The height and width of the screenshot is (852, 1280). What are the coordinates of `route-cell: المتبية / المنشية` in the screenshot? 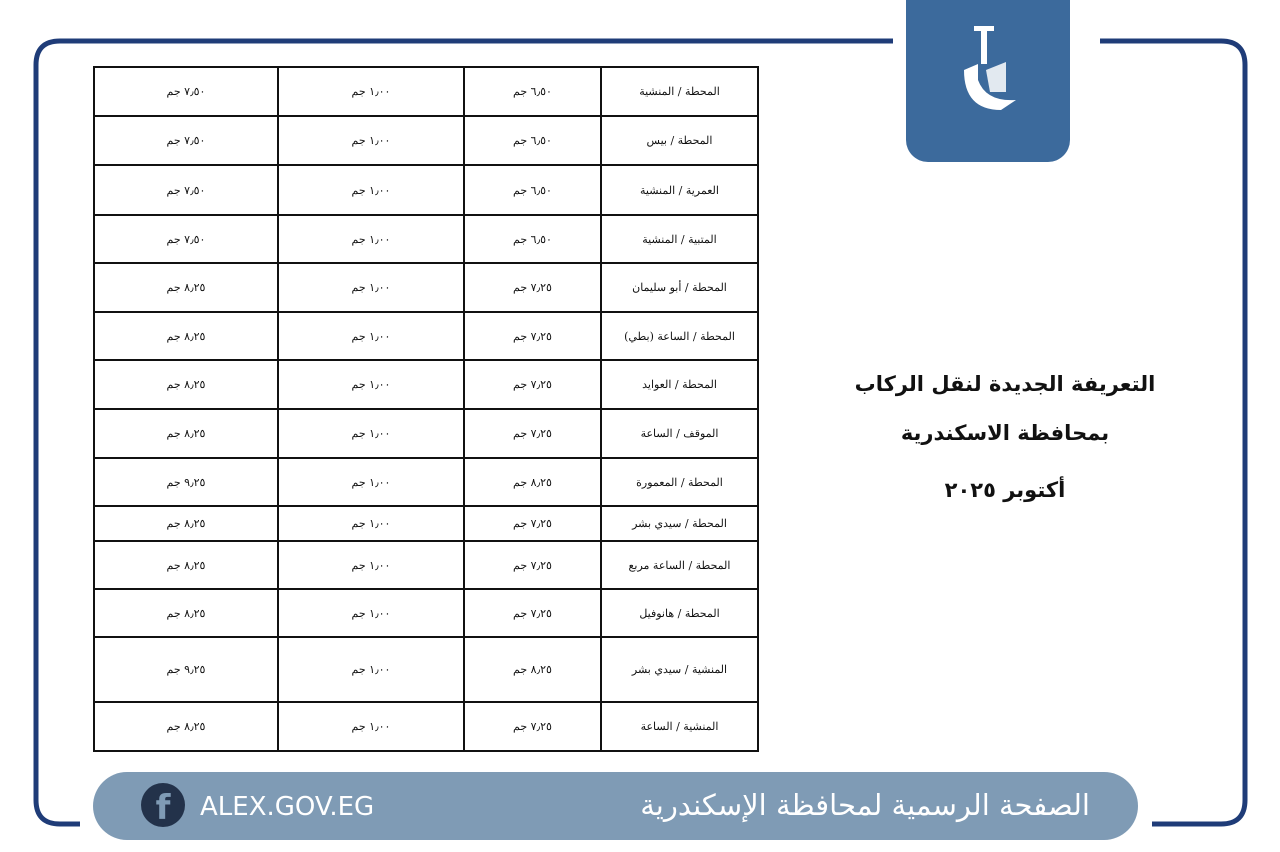 It's located at (679, 239).